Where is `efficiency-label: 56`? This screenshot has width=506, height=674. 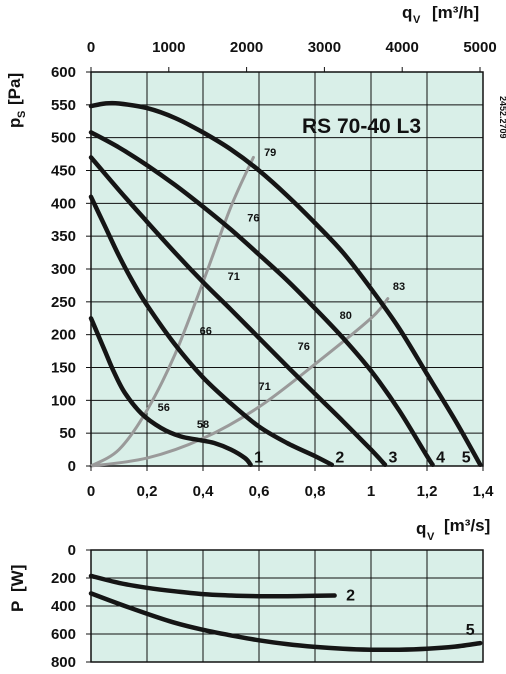 efficiency-label: 56 is located at coordinates (164, 408).